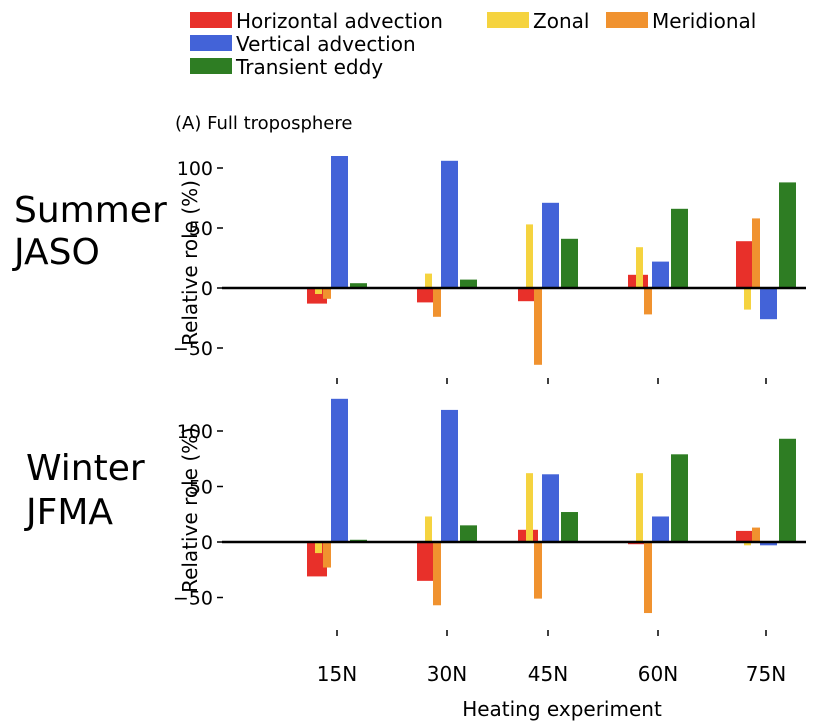 The image size is (827, 723). What do you see at coordinates (704, 21) in the screenshot?
I see `legend-label-meridional: Meridional` at bounding box center [704, 21].